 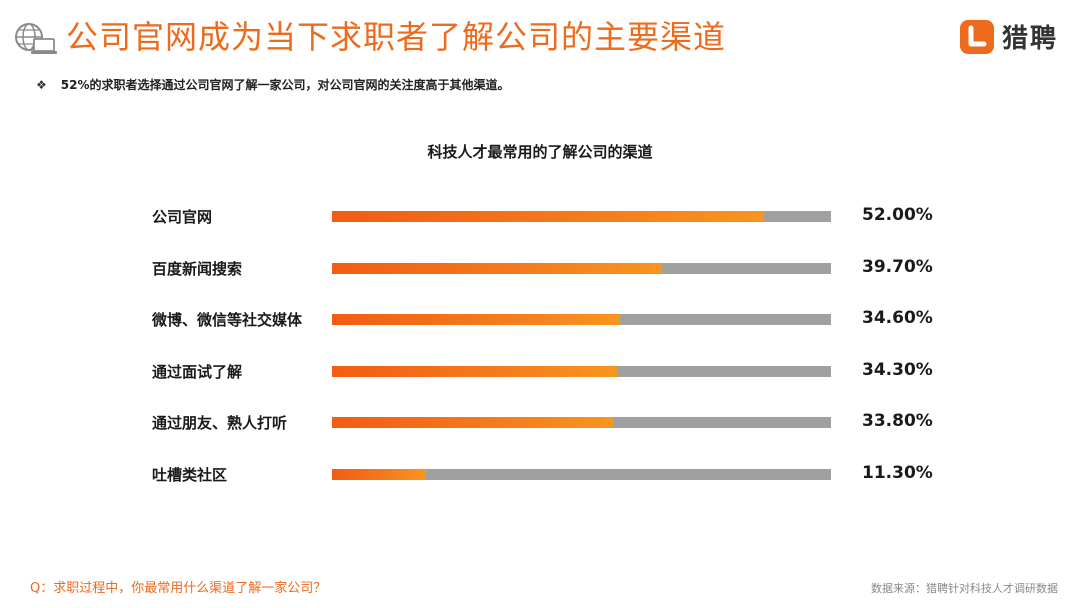 What do you see at coordinates (540, 152) in the screenshot?
I see `chart-title: 科技人才最常用的了解公司的渠道` at bounding box center [540, 152].